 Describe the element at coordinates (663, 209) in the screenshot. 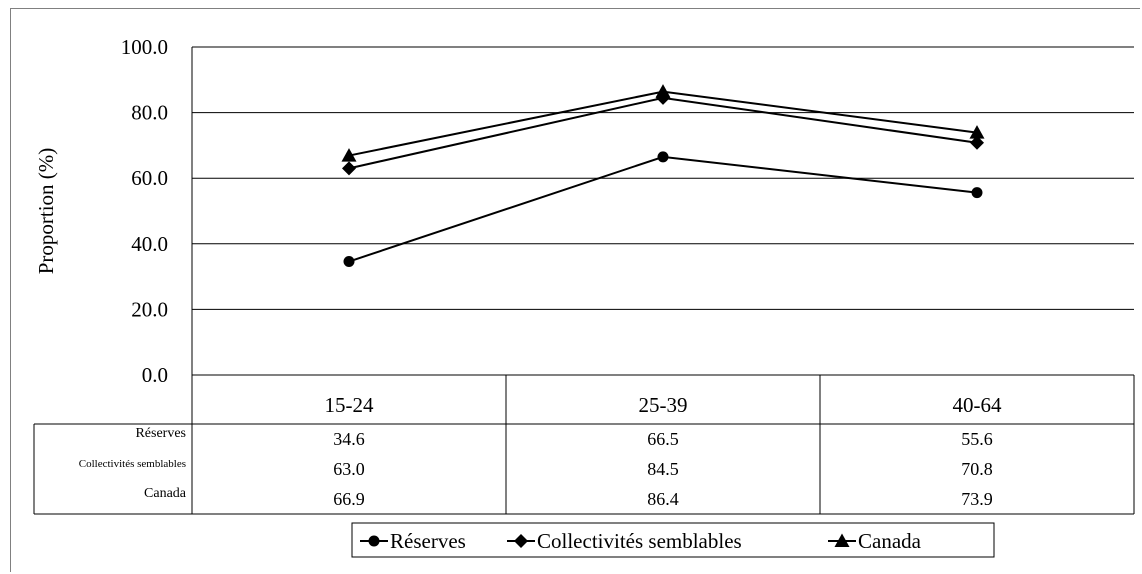

I see `series-line` at that location.